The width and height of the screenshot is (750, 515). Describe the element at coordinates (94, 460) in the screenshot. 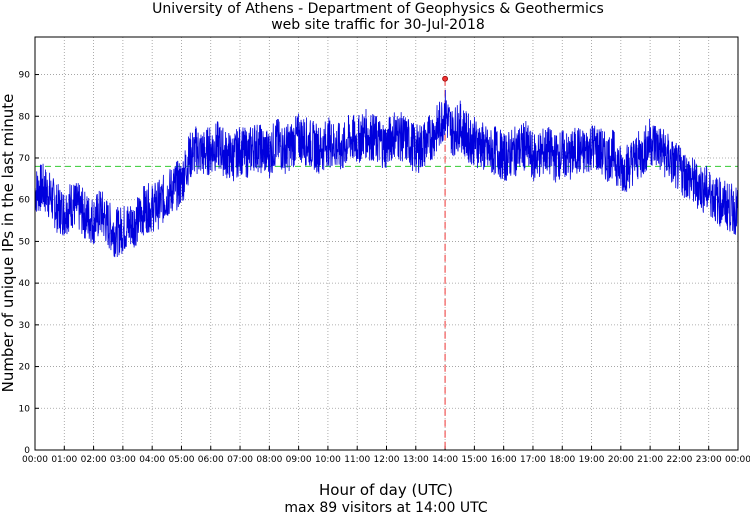

I see `x-tick-label: 02:00` at that location.